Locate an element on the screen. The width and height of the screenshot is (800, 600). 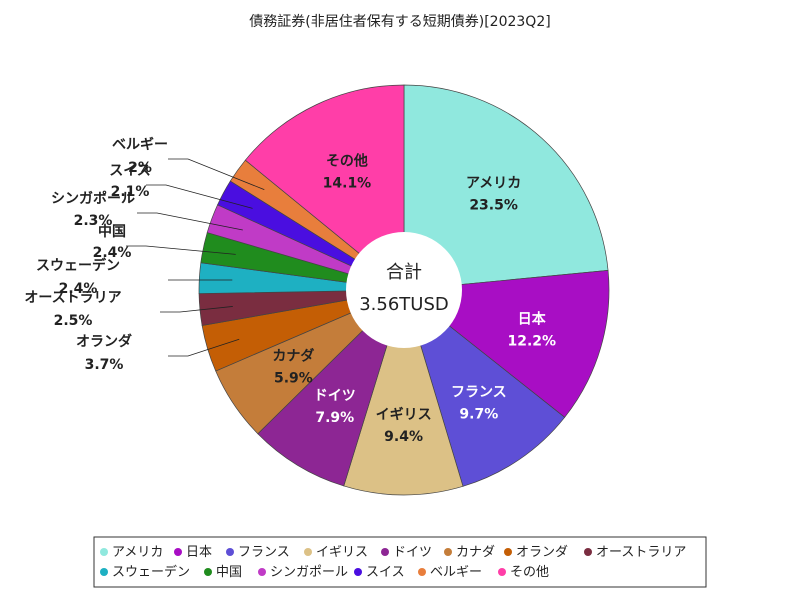
slice-value-その他: 14.1% is located at coordinates (347, 184).